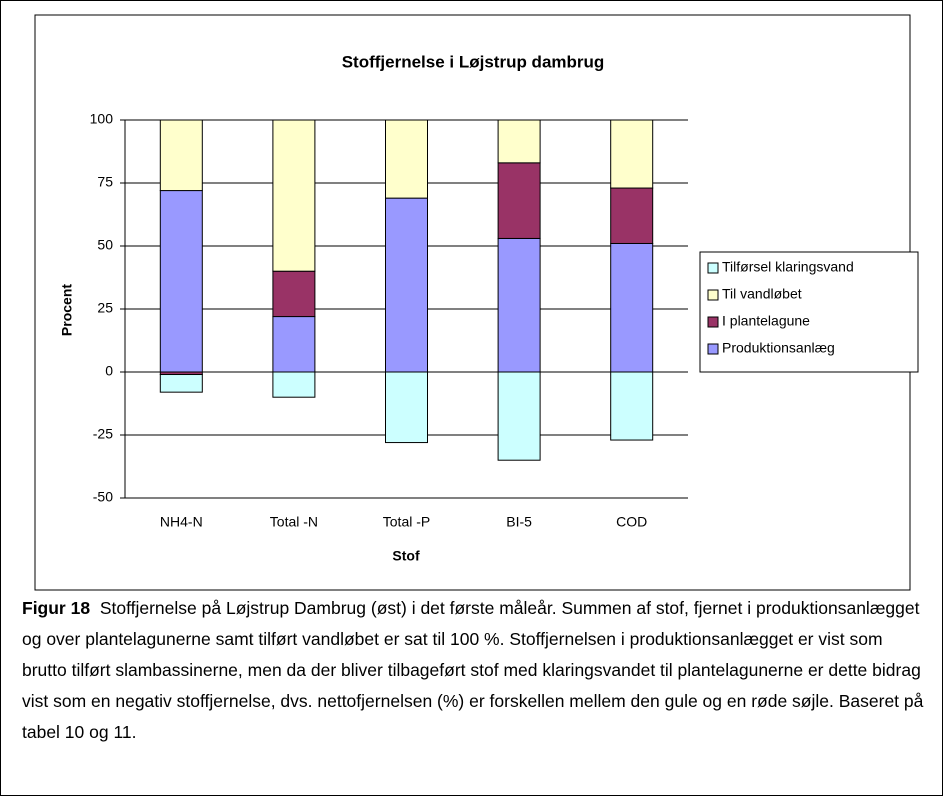 The height and width of the screenshot is (796, 943). What do you see at coordinates (762, 294) in the screenshot?
I see `legend-label: Til vandløbet` at bounding box center [762, 294].